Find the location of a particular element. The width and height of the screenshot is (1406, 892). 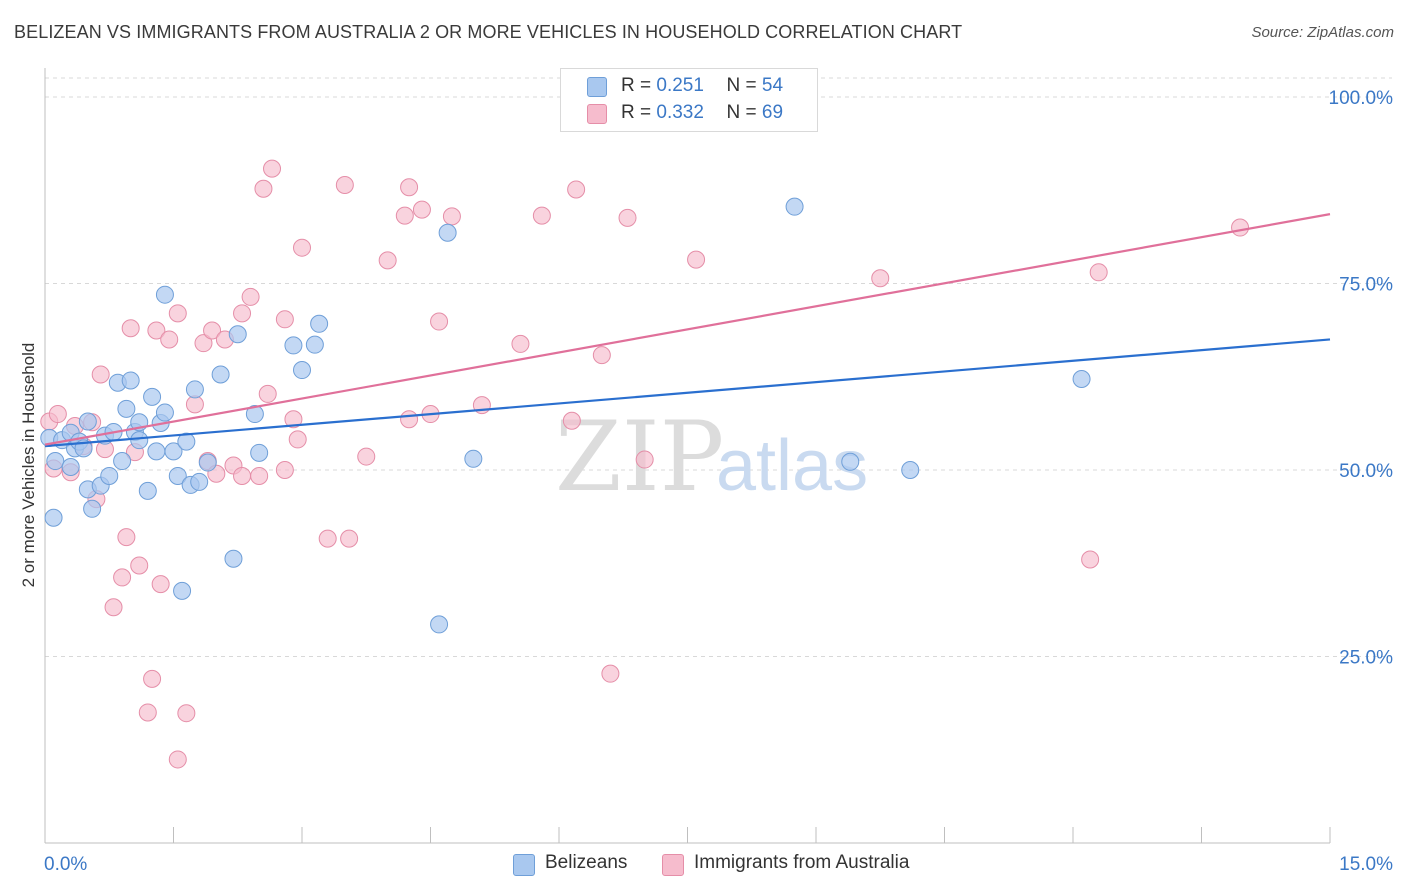

y-tick-labels: 25.0% 50.0% 75.0% 100.0% is located at coordinates (1361, 378).